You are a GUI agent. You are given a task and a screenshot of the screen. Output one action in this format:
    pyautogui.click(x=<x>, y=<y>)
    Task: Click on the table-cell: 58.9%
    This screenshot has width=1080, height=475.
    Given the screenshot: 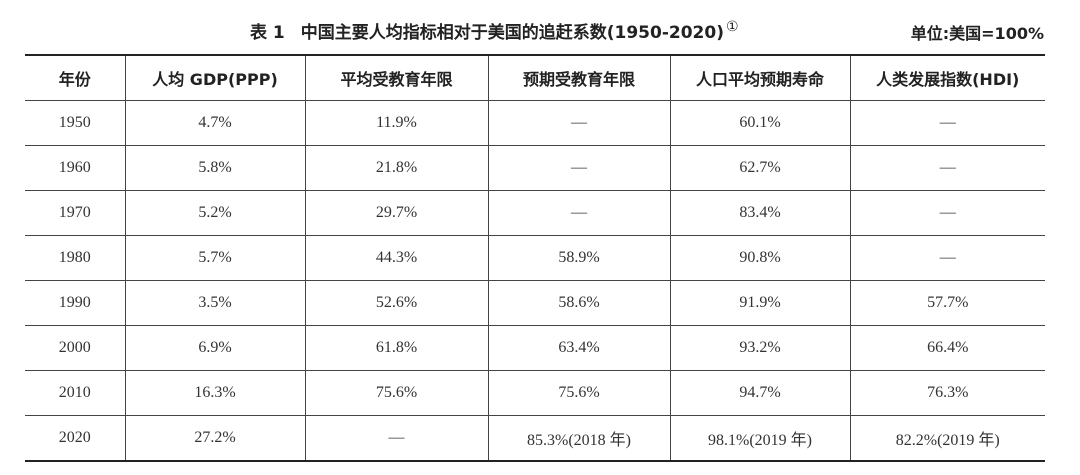 What is the action you would take?
    pyautogui.click(x=578, y=258)
    